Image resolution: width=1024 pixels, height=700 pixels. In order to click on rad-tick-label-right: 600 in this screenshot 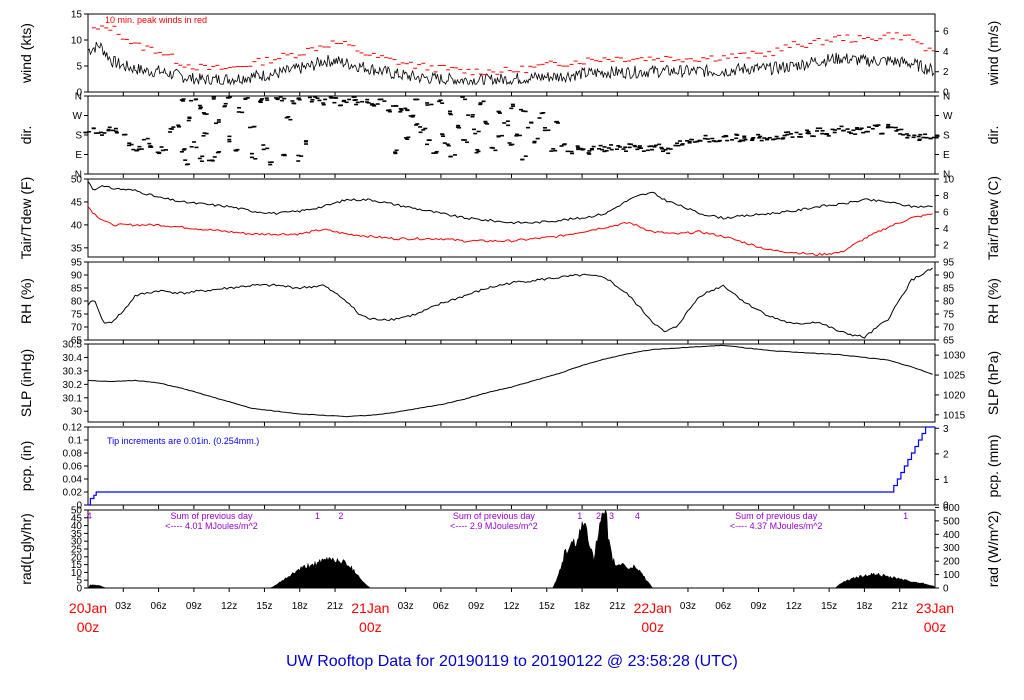, I will do `click(951, 508)`.